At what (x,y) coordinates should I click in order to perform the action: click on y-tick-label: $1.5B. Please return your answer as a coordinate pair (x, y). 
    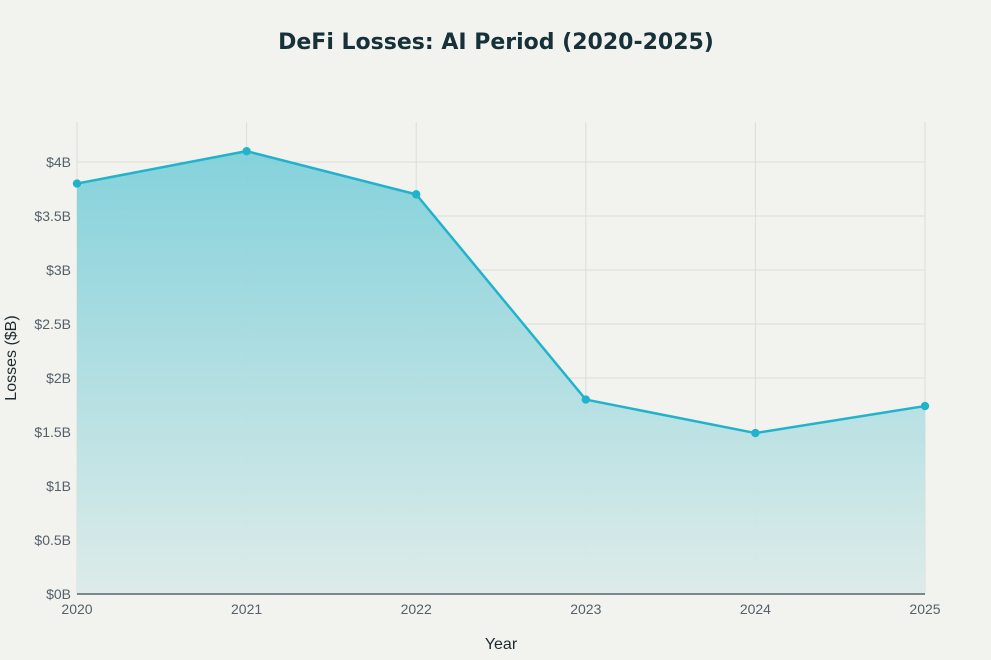
    Looking at the image, I should click on (52, 432).